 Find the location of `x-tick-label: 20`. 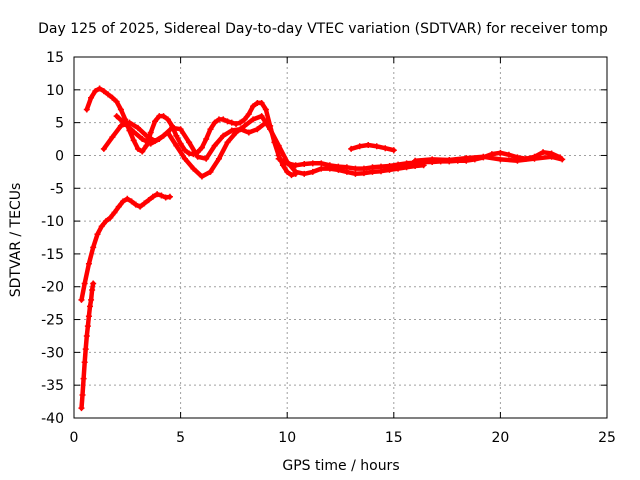

x-tick-label: 20 is located at coordinates (500, 438).